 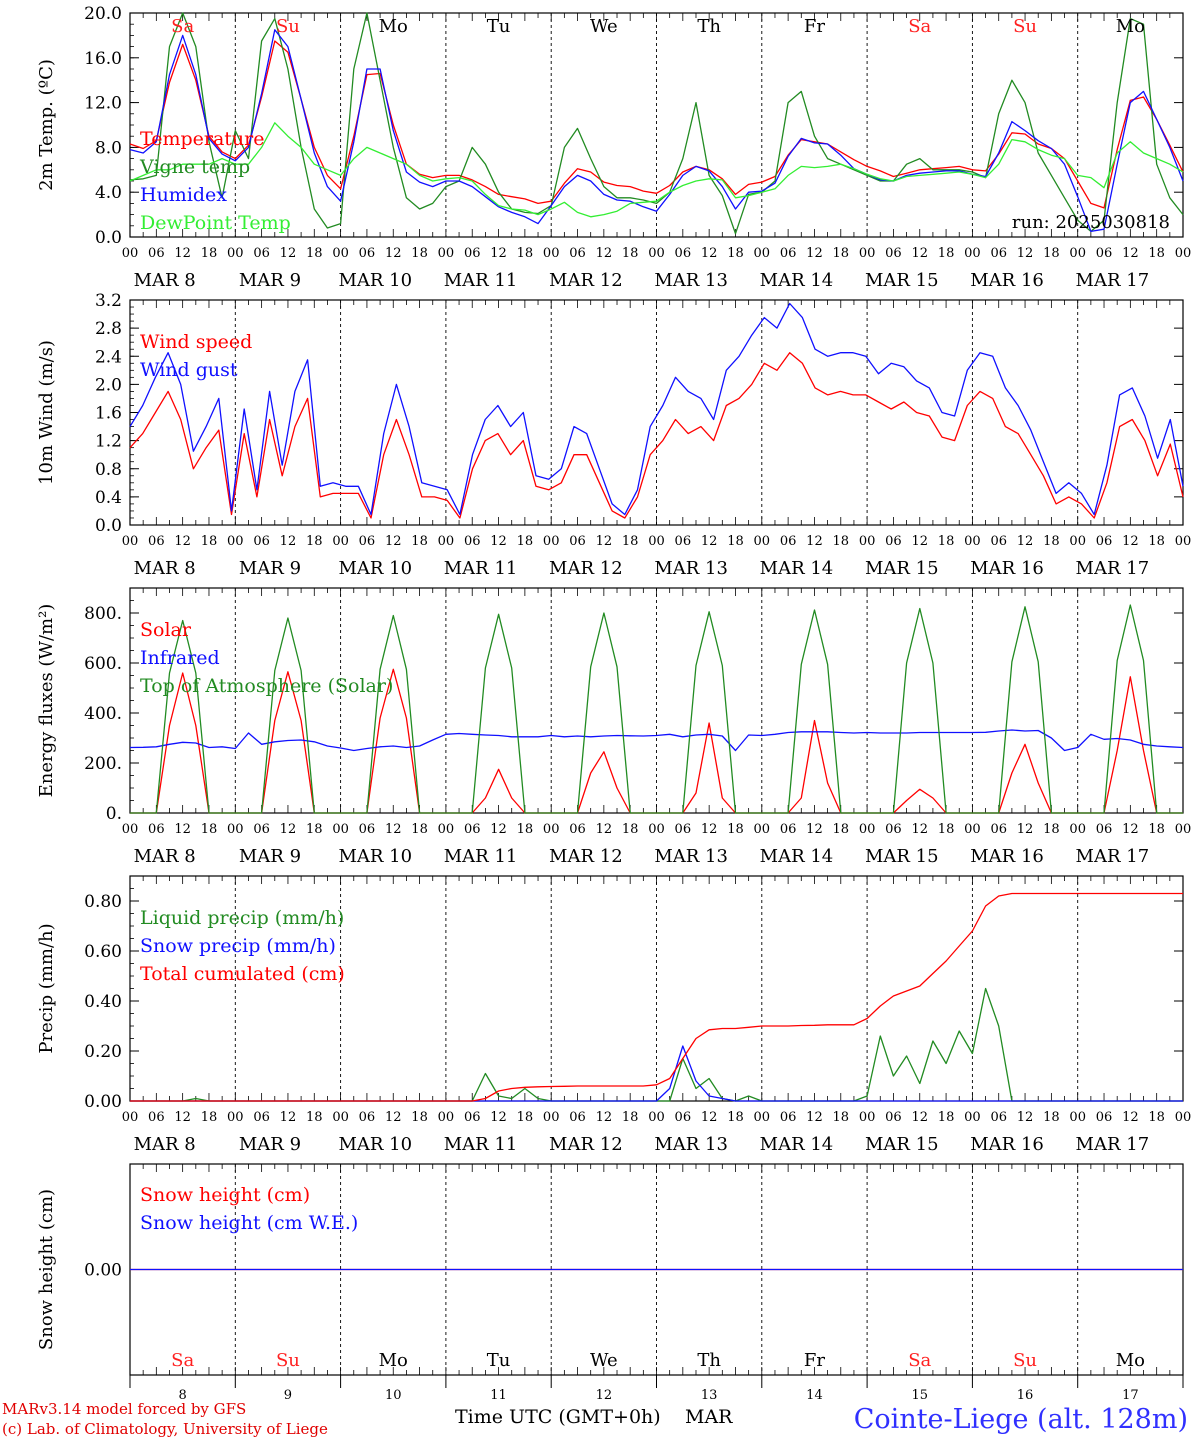 What do you see at coordinates (103, 14) in the screenshot?
I see `temperature-y-tick-label: 20.0` at bounding box center [103, 14].